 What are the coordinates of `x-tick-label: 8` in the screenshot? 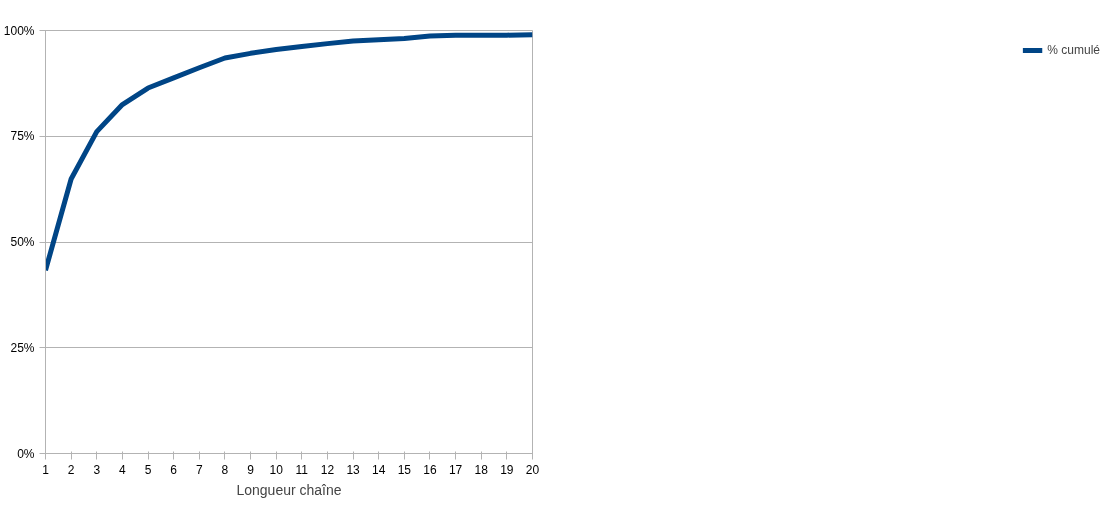 It's located at (225, 469).